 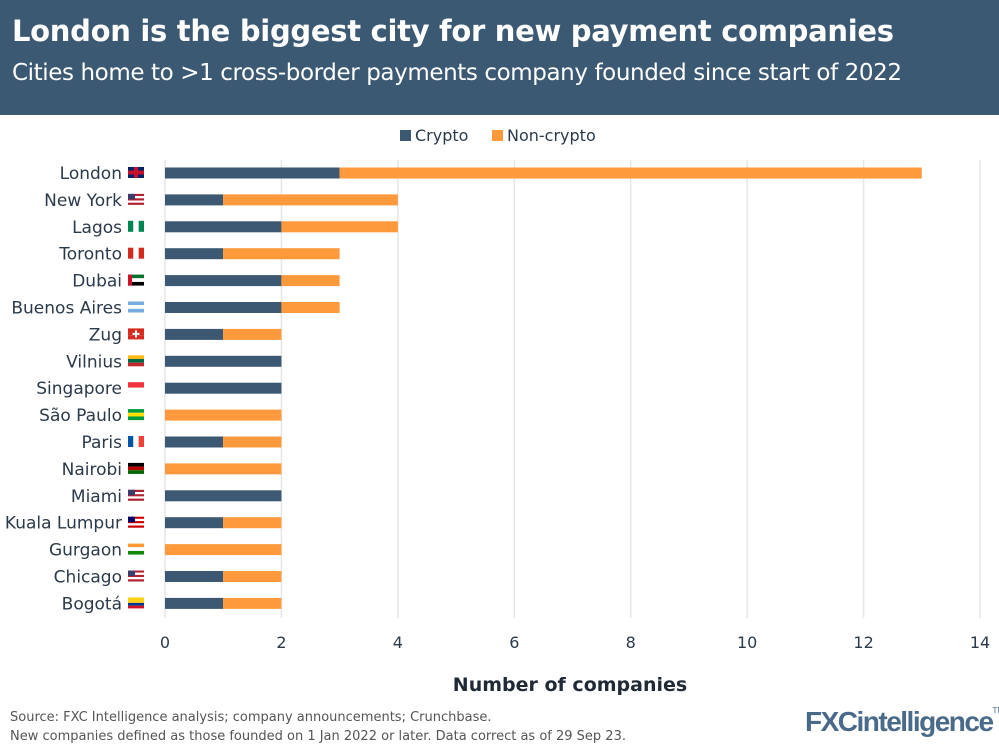 I want to click on gb-flag-icon, so click(x=136, y=172).